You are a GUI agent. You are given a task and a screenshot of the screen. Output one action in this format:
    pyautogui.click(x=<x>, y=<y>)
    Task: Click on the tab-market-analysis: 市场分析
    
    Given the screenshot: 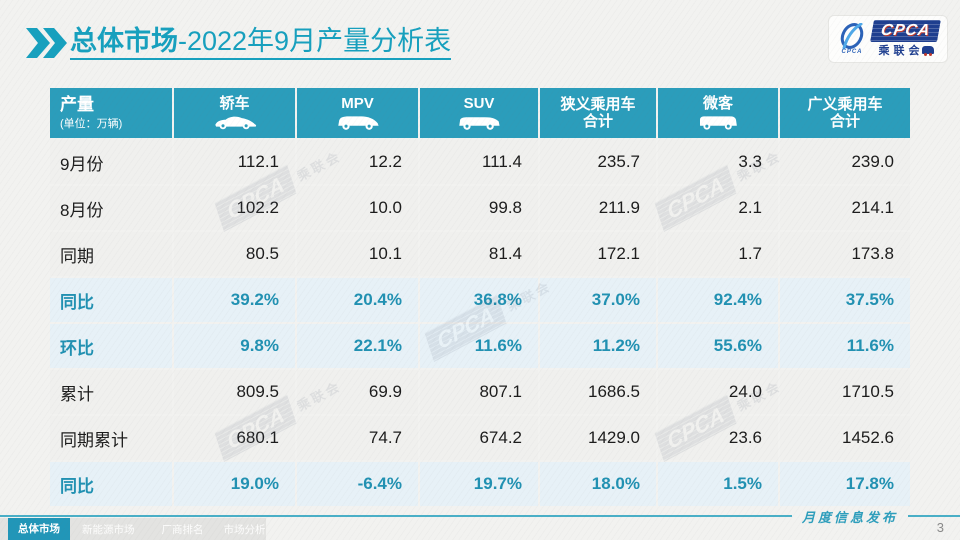 What is the action you would take?
    pyautogui.click(x=244, y=529)
    